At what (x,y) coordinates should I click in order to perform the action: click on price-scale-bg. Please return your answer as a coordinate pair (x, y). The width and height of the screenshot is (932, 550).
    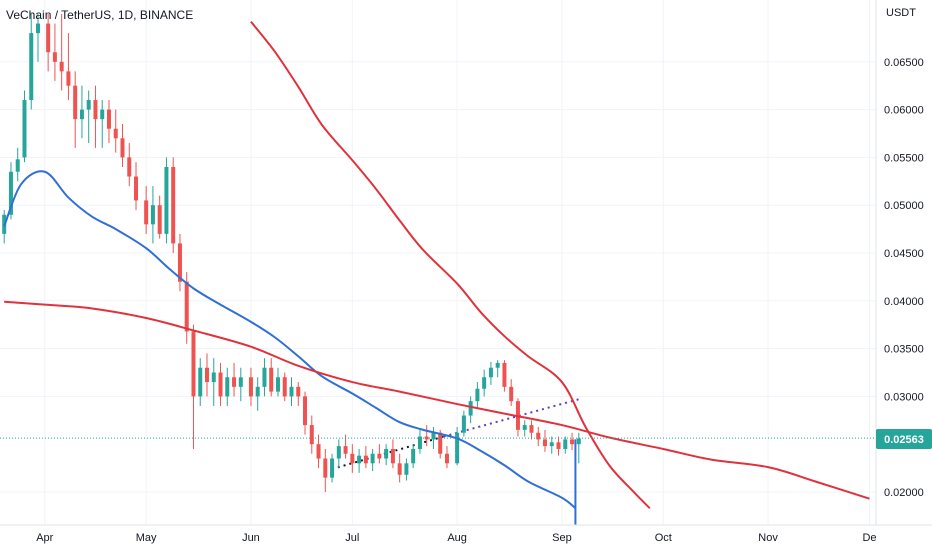
    Looking at the image, I should click on (904, 275).